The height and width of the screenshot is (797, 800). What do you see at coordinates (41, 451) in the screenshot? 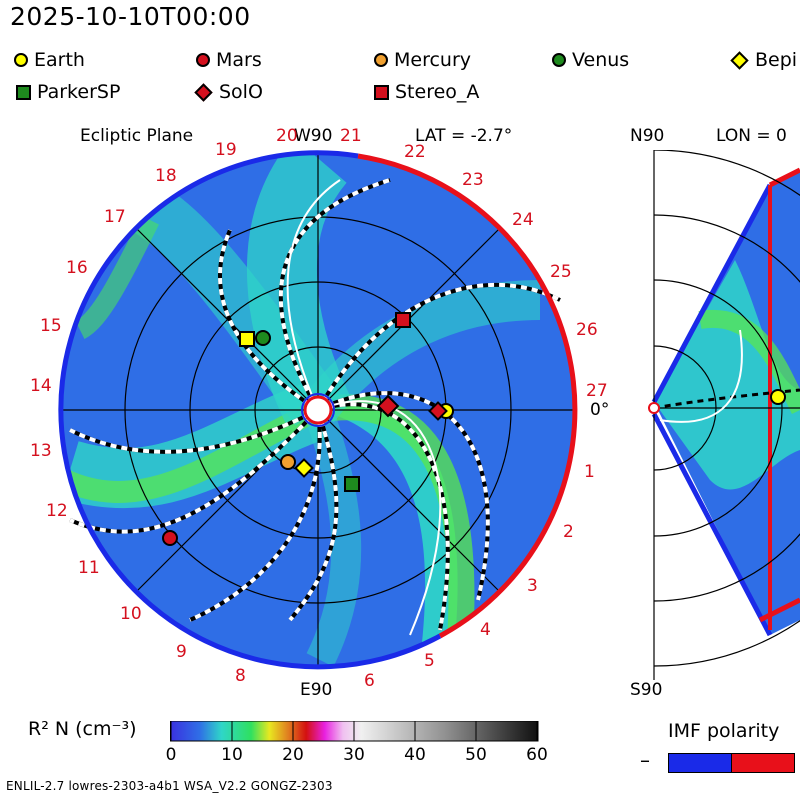
I see `sector-label: 13` at bounding box center [41, 451].